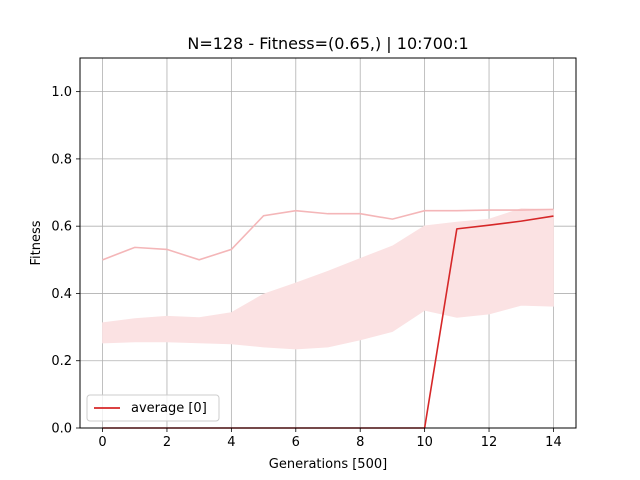  I want to click on chart-title: N=128 - Fitness=(0.65,) | 10:700:1, so click(327, 43).